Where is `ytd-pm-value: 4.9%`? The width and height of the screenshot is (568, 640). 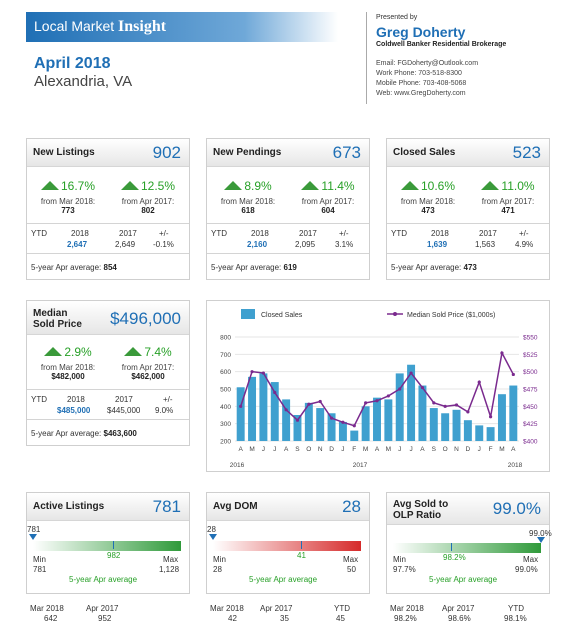 ytd-pm-value: 4.9% is located at coordinates (524, 244).